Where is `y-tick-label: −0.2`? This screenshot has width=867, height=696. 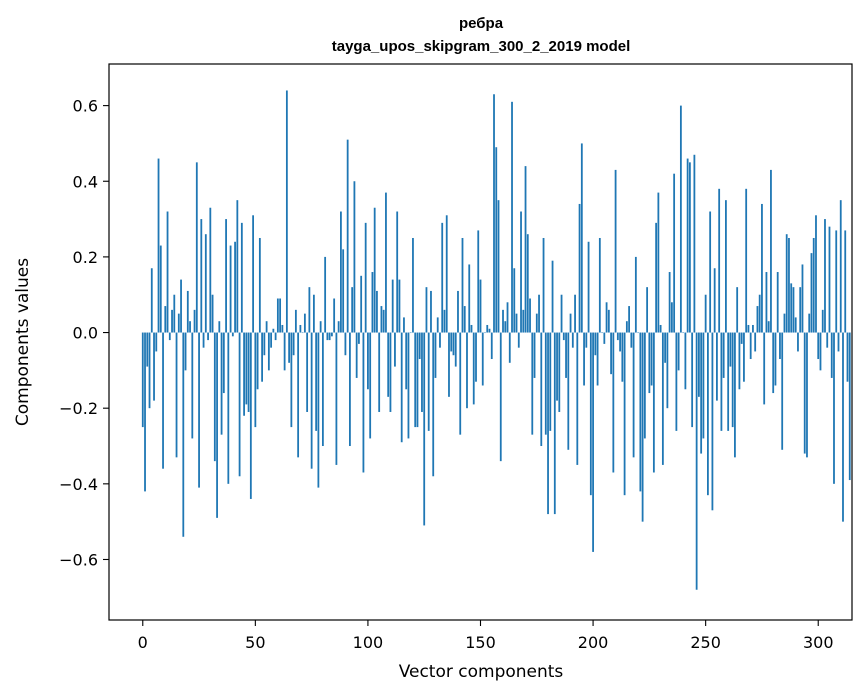 y-tick-label: −0.2 is located at coordinates (78, 408).